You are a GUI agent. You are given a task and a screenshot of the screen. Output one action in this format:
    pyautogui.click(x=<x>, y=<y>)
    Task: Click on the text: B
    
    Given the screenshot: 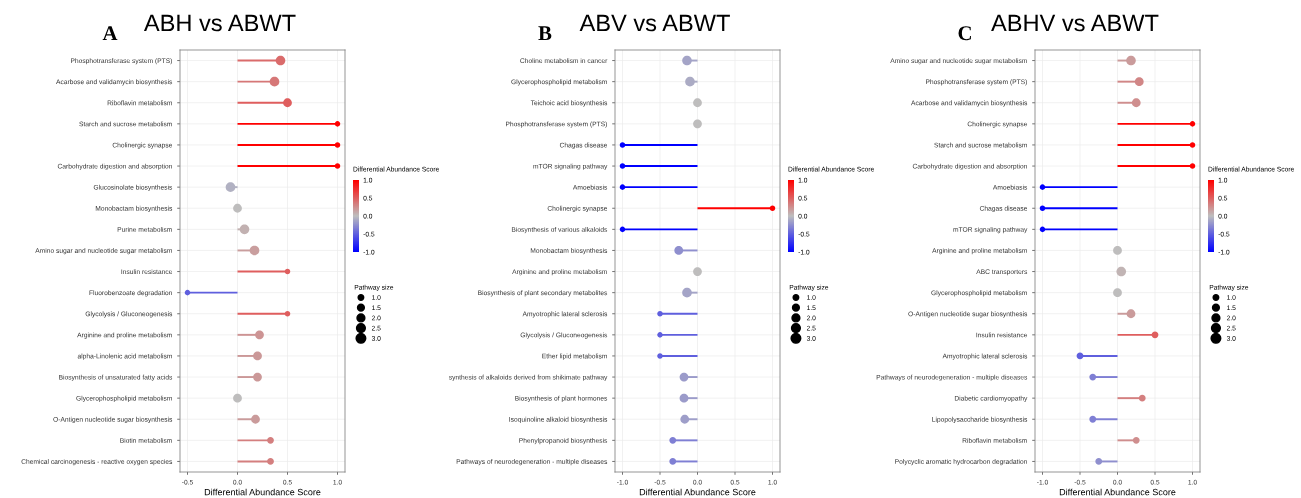 What is the action you would take?
    pyautogui.click(x=545, y=33)
    